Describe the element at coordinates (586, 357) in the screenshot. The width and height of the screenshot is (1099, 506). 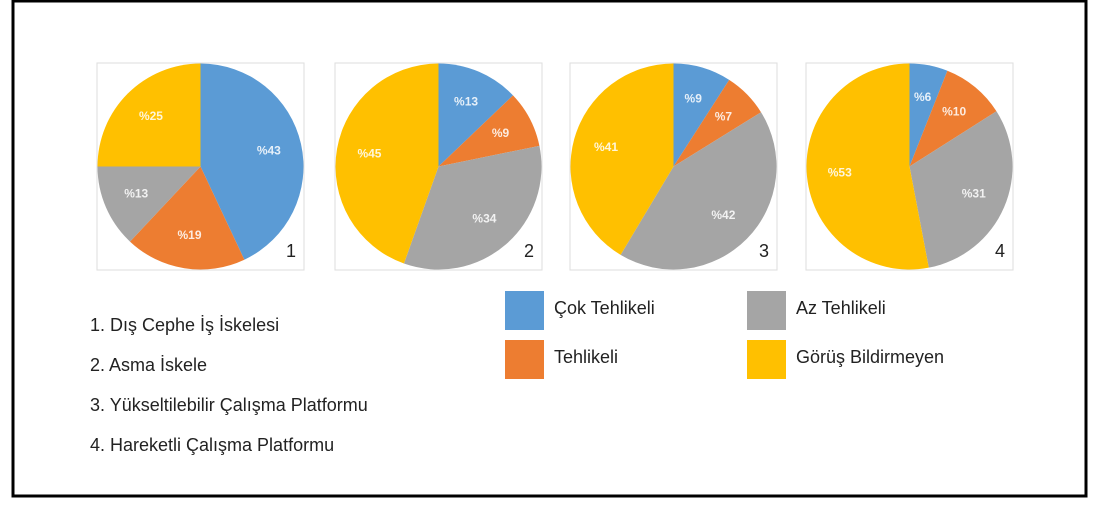
I see `legend-label: Tehlikeli` at that location.